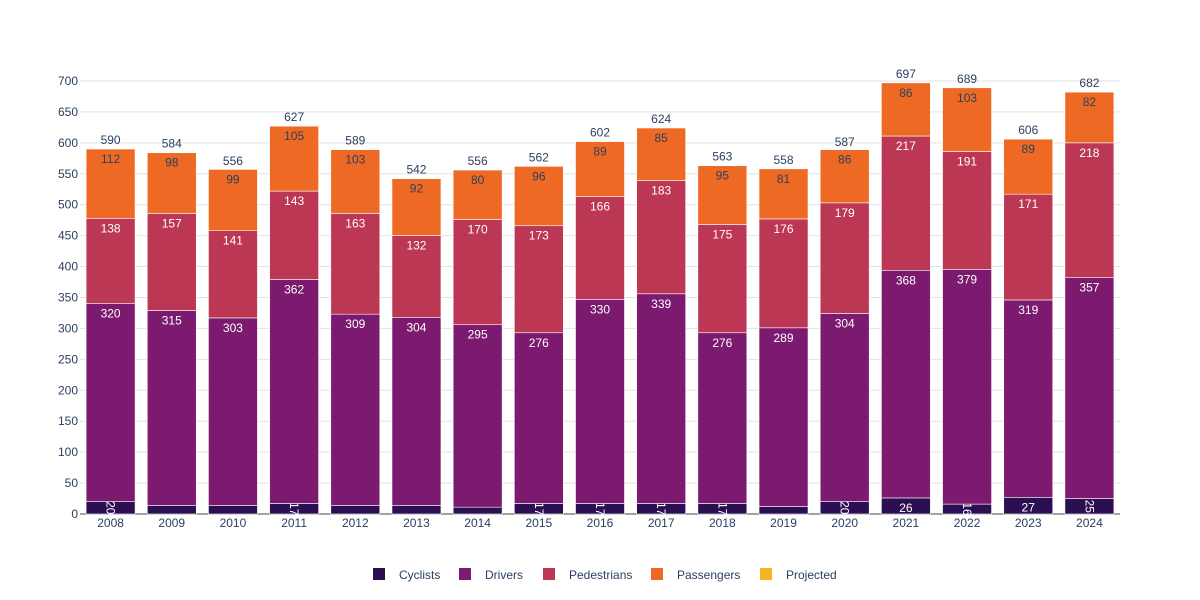 The height and width of the screenshot is (600, 1200). What do you see at coordinates (539, 157) in the screenshot?
I see `bar-total-label: 562` at bounding box center [539, 157].